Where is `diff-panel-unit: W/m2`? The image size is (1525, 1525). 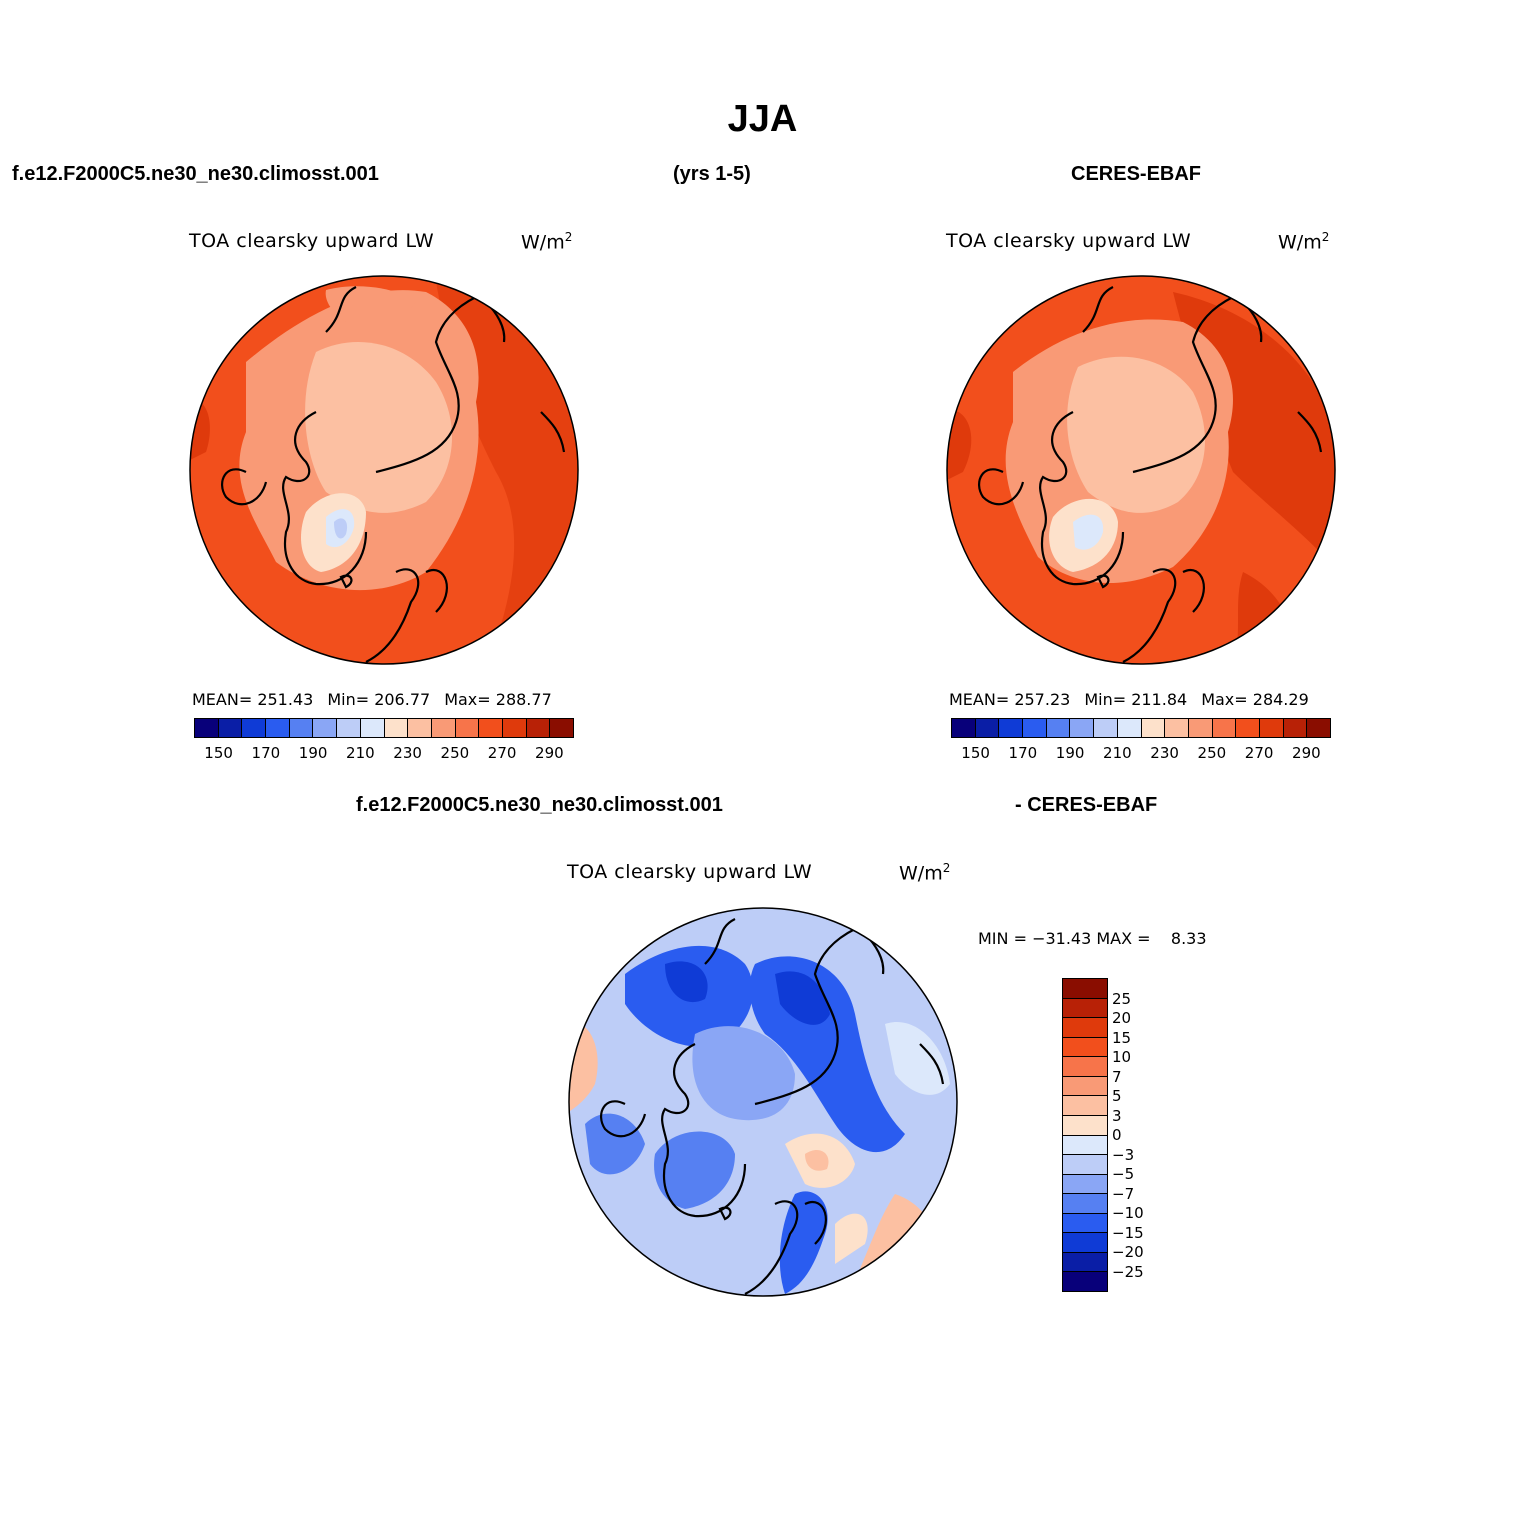 diff-panel-unit: W/m2 is located at coordinates (925, 873).